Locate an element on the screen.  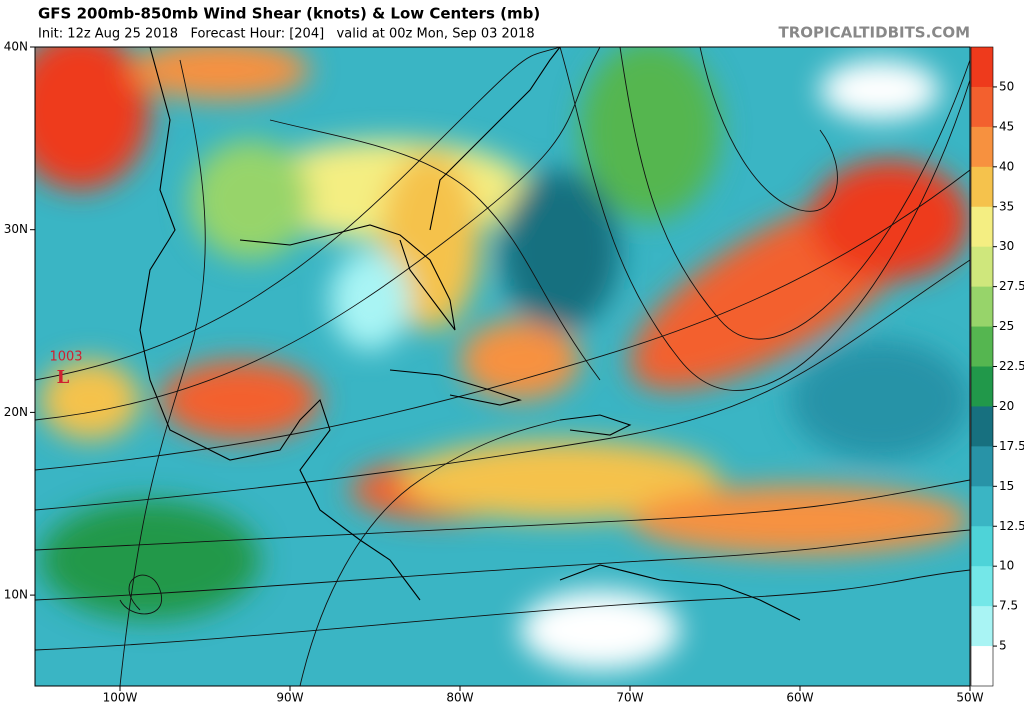
lat-label: 20N is located at coordinates (16, 412).